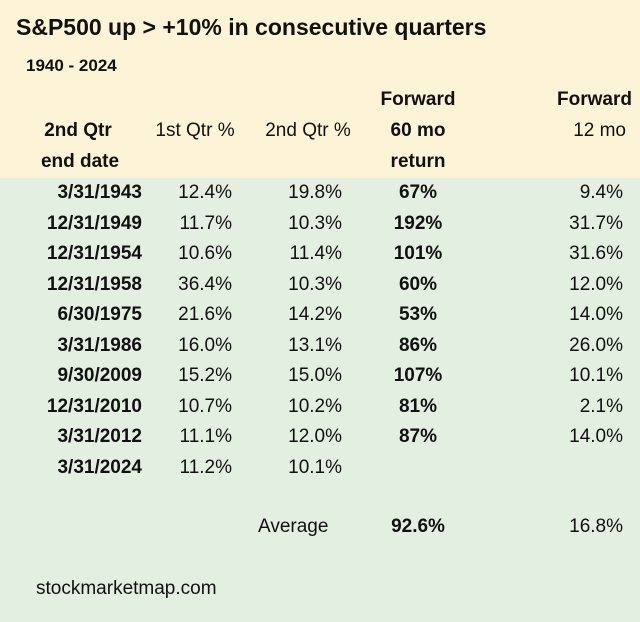  I want to click on cell-q2: 15.0%, so click(315, 375).